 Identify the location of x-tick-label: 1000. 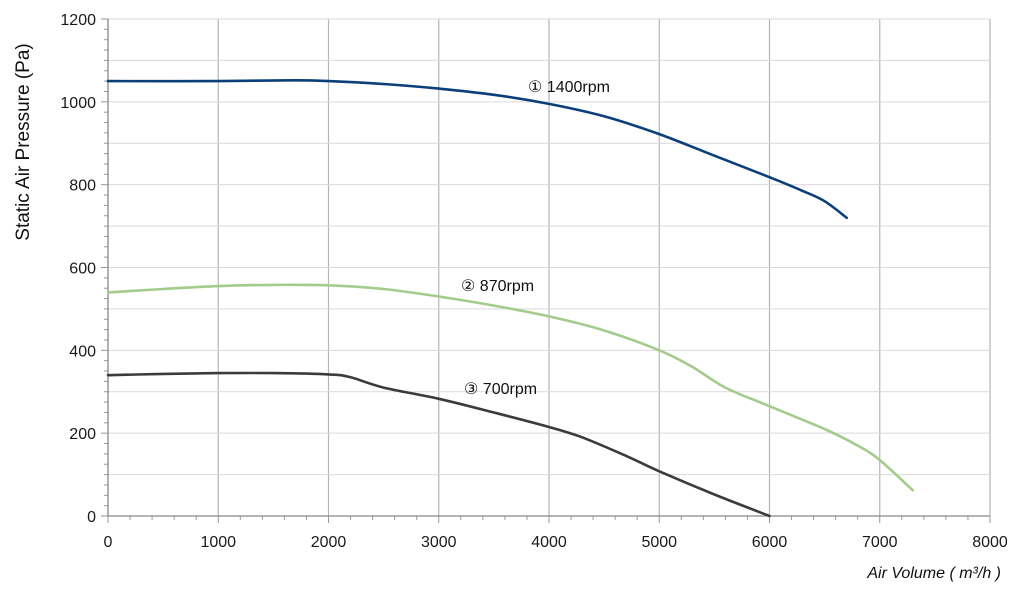
(218, 542).